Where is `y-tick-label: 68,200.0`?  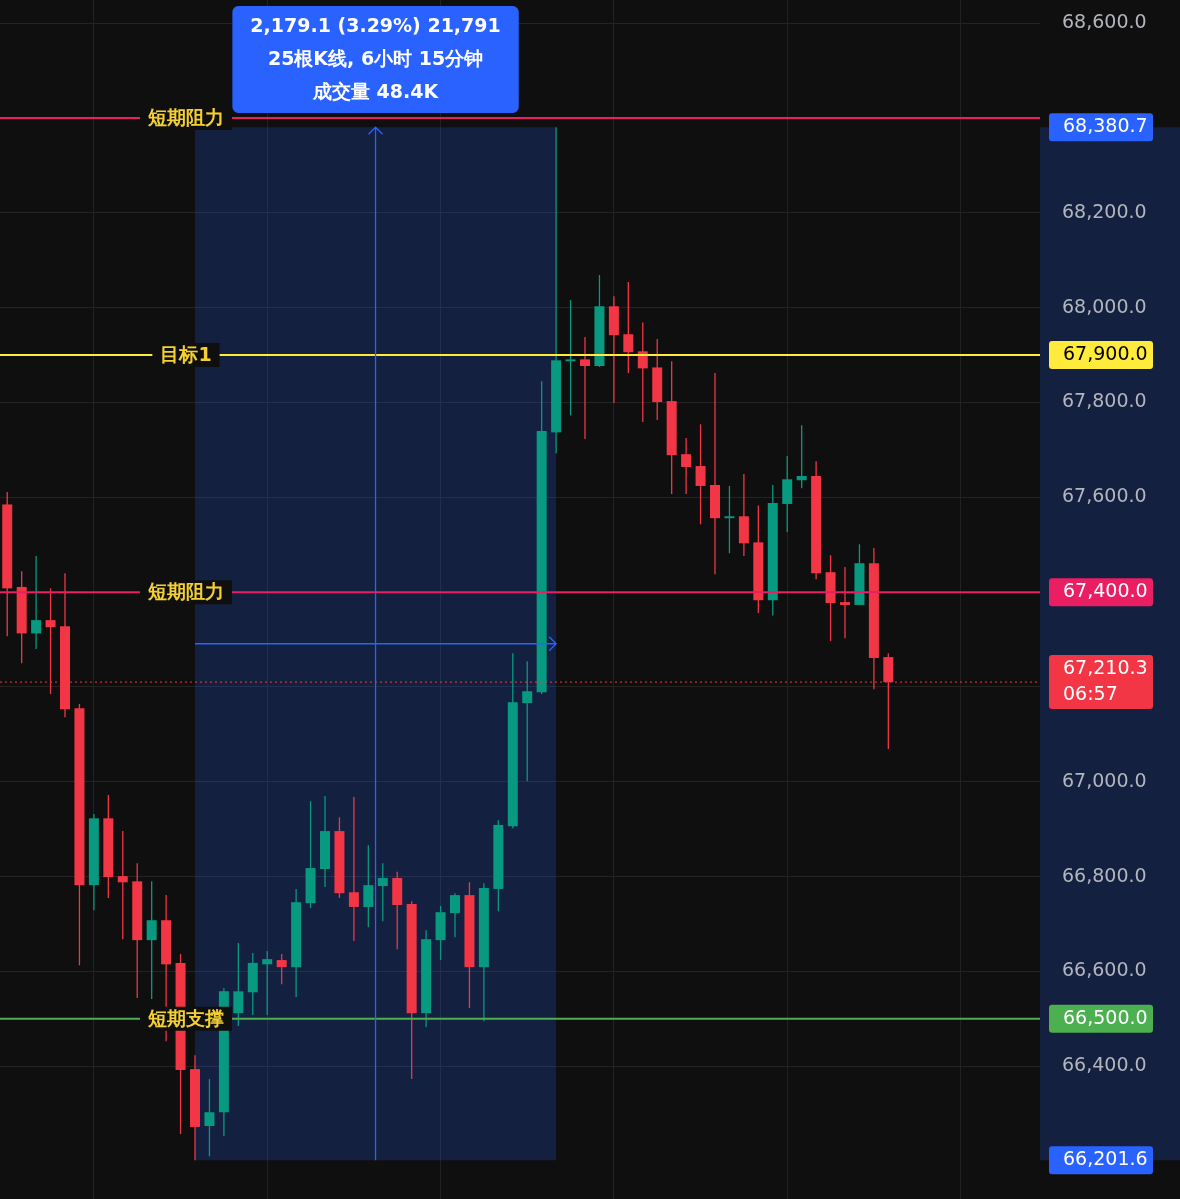 y-tick-label: 68,200.0 is located at coordinates (1104, 210).